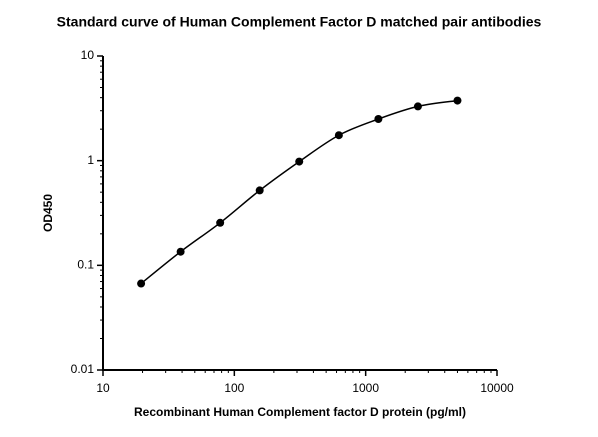  What do you see at coordinates (103, 388) in the screenshot?
I see `x-tick-label: 10` at bounding box center [103, 388].